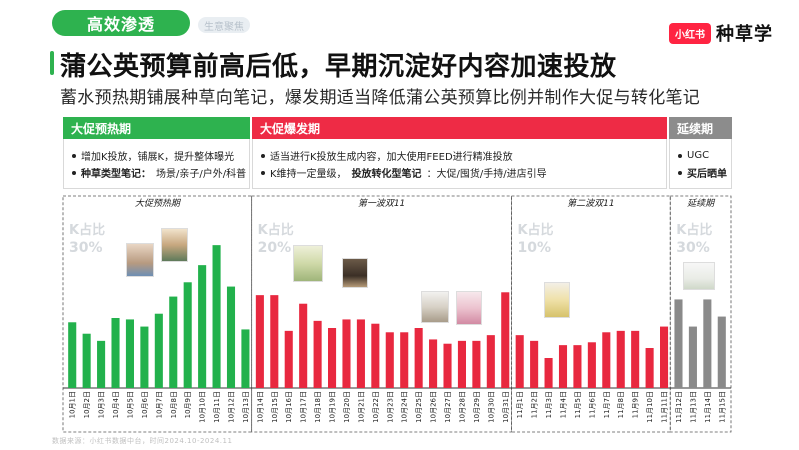  What do you see at coordinates (304, 407) in the screenshot?
I see `x-tick-label: 10月17日` at bounding box center [304, 407].